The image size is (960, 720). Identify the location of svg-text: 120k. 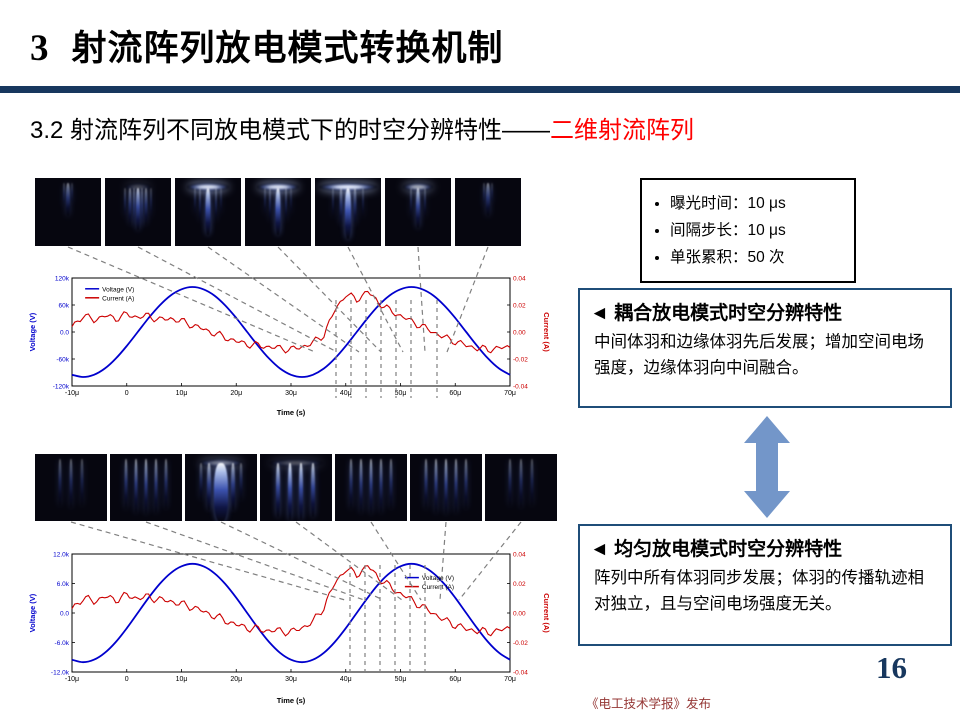
(62, 279).